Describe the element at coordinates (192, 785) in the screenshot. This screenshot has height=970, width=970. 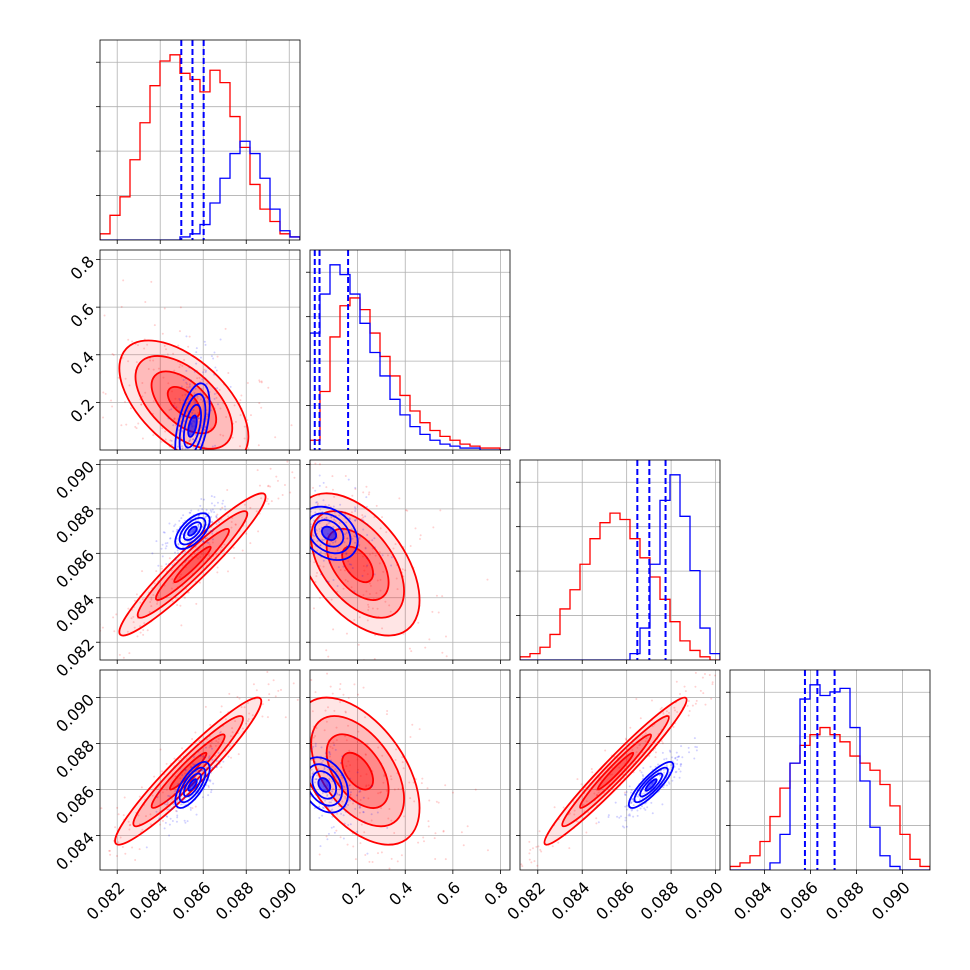
I see `contour-blue` at that location.